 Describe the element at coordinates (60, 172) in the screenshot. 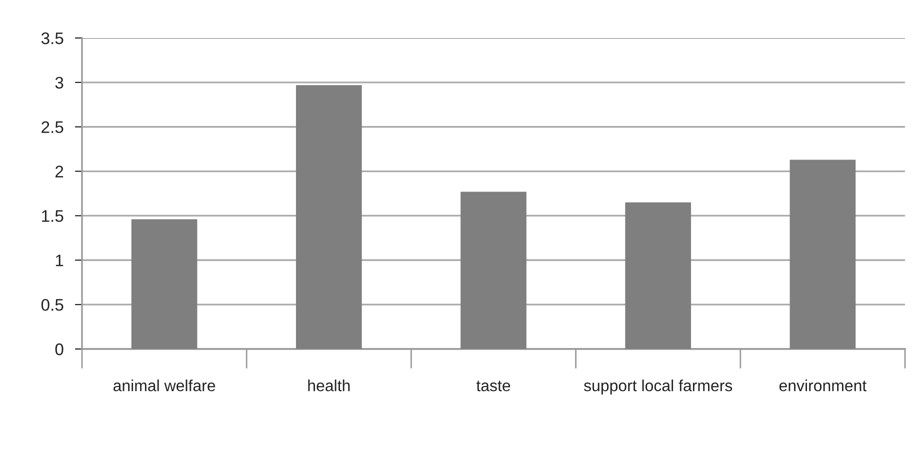

I see `y-tick-label: 2` at that location.